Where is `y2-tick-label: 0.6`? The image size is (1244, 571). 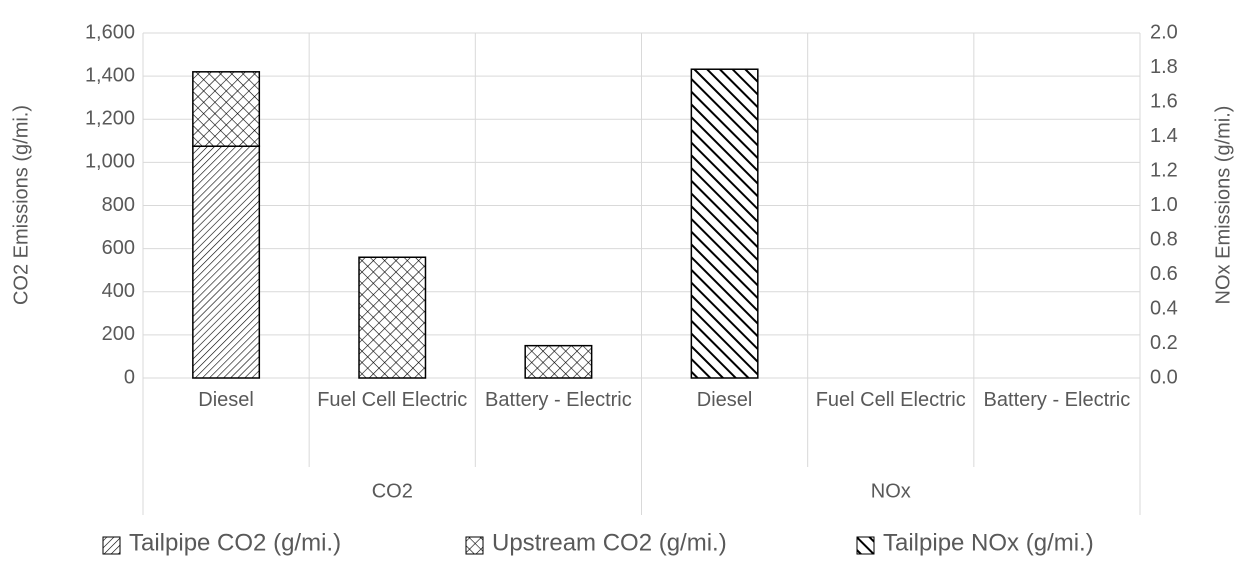 y2-tick-label: 0.6 is located at coordinates (1164, 274).